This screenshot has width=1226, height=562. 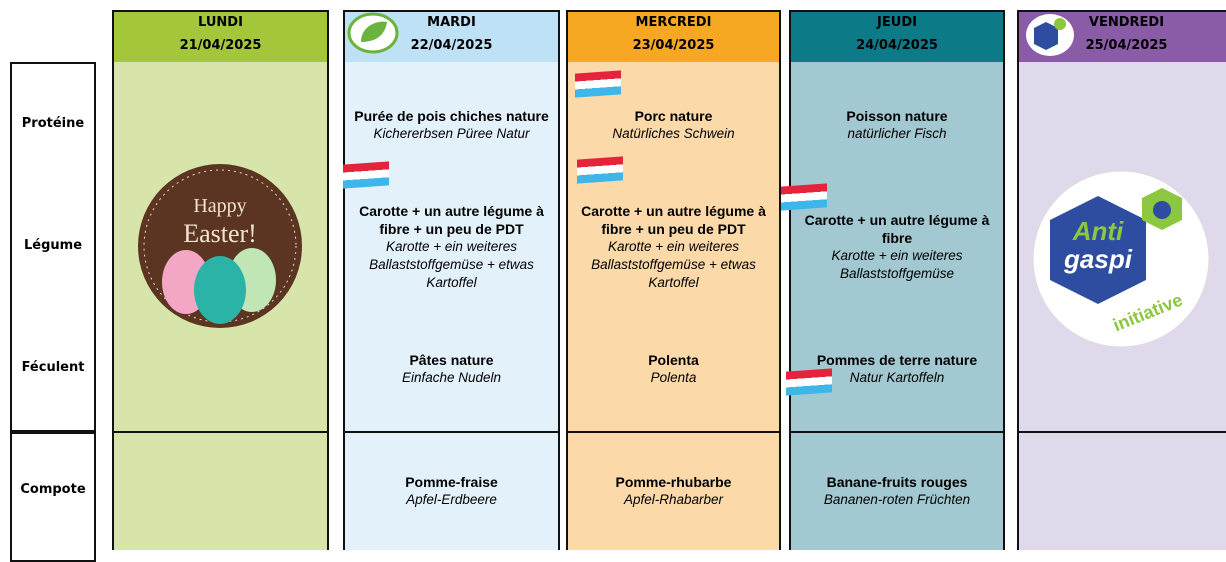 What do you see at coordinates (220, 37) in the screenshot?
I see `day-header: LUNDI 21/04/2025` at bounding box center [220, 37].